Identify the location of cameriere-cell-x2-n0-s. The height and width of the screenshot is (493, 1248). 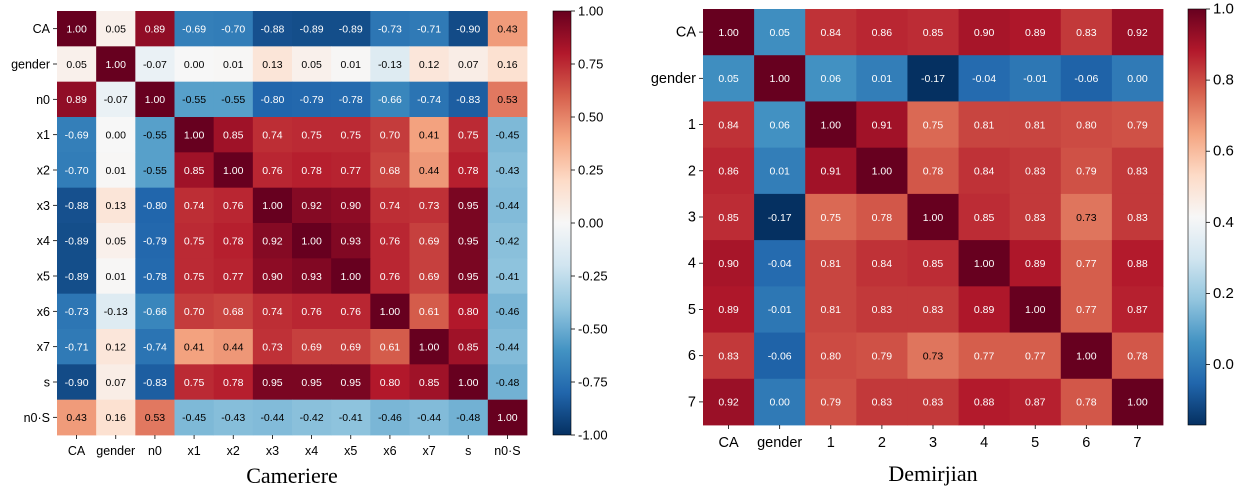
(507, 170).